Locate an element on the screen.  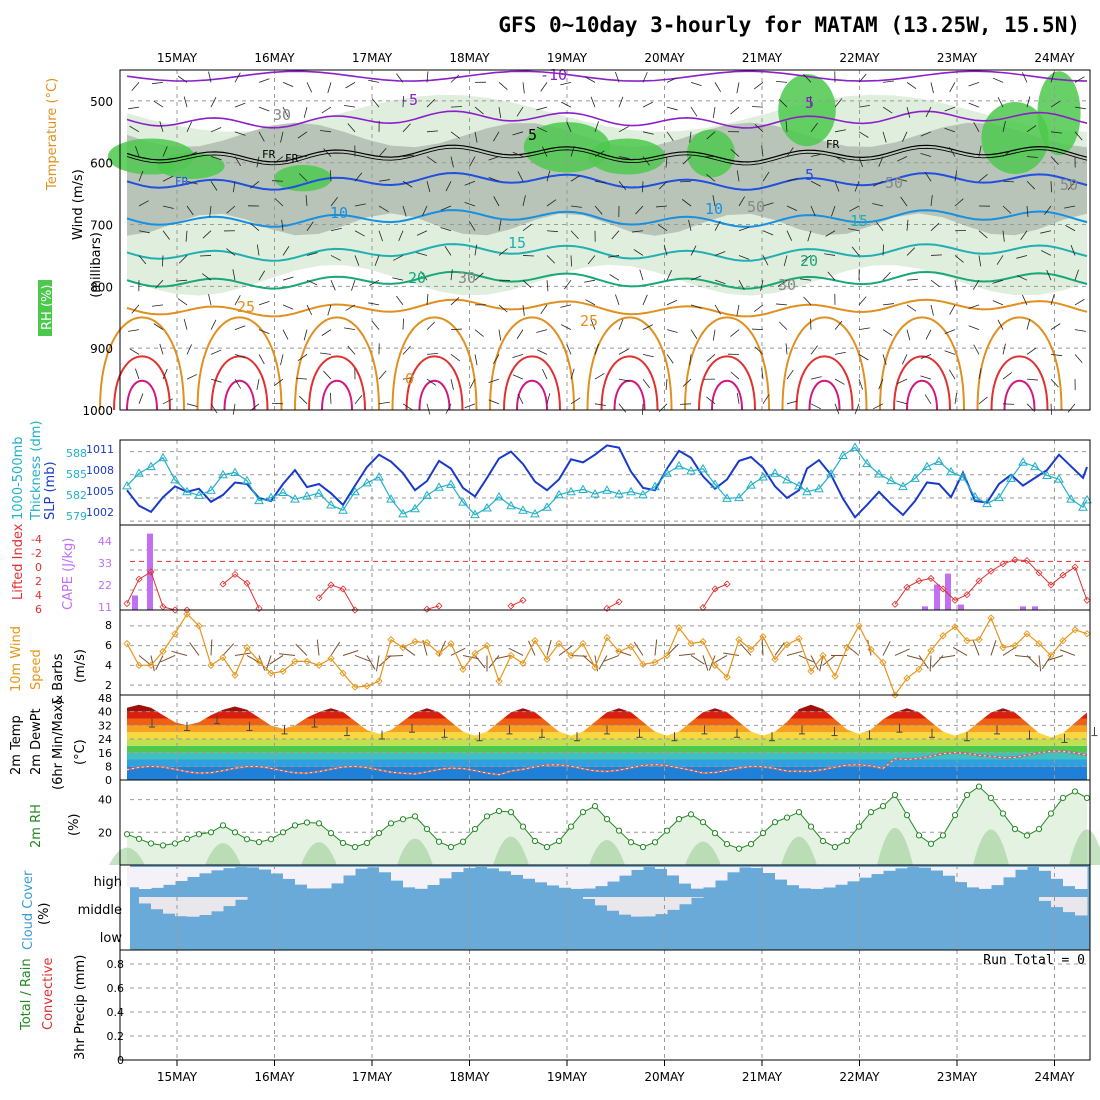
ytick-label: 0 is located at coordinates (120, 1060).